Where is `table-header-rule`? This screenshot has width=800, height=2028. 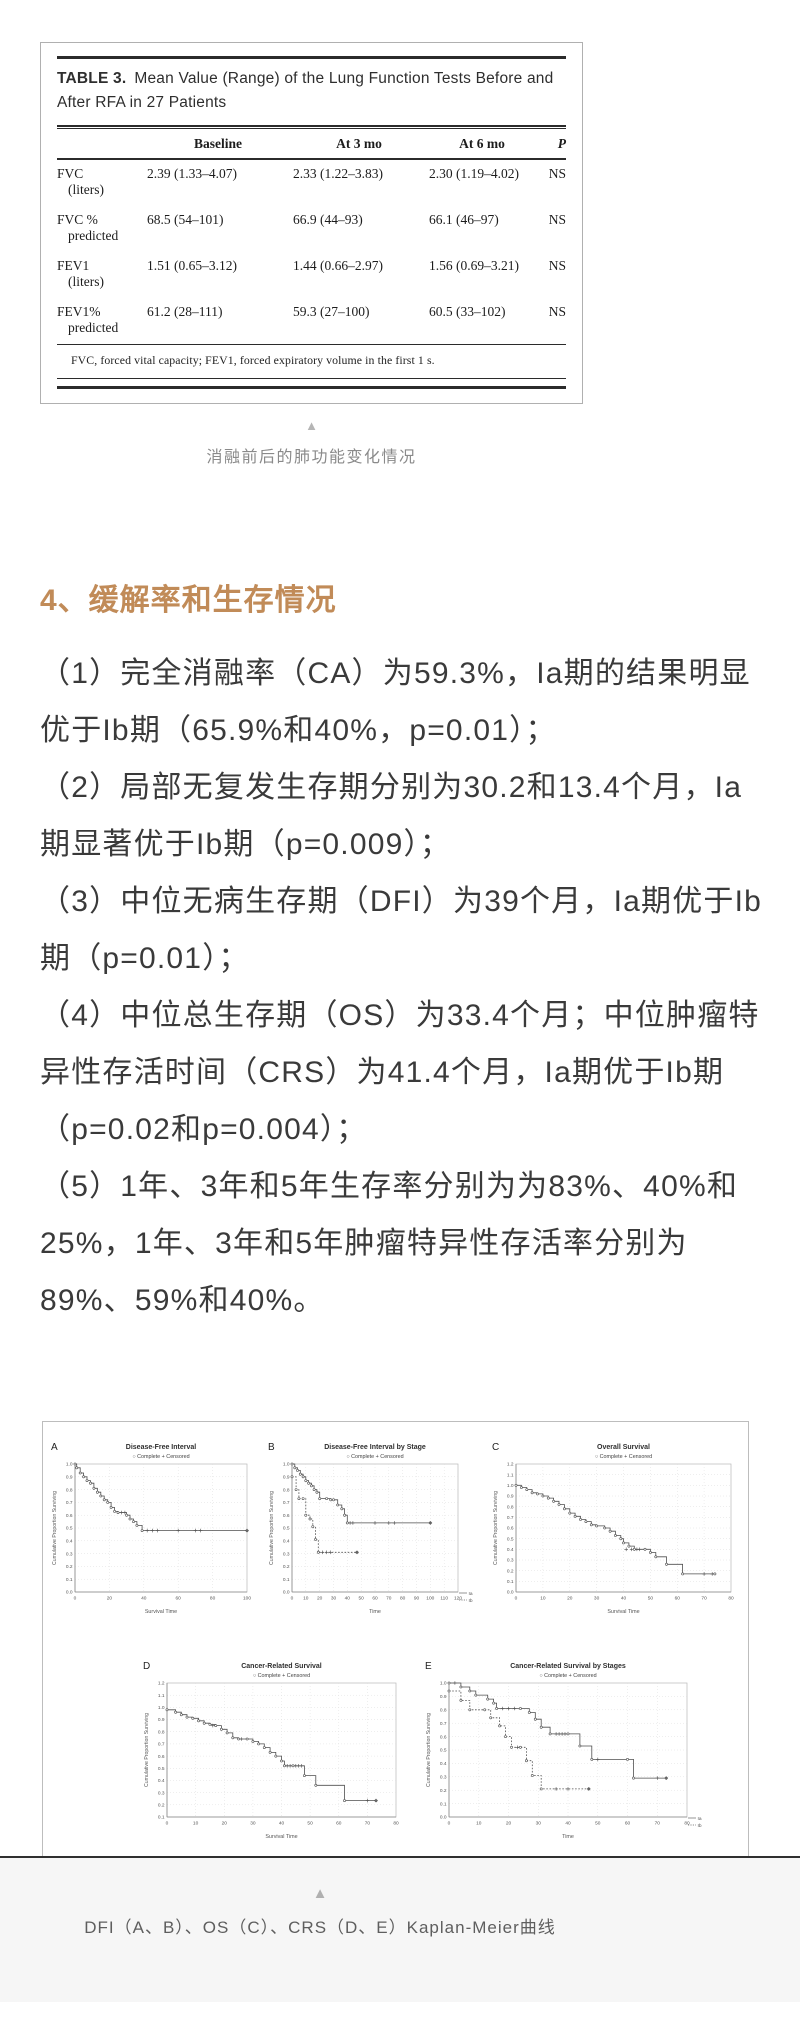
table-header-rule is located at coordinates (311, 159).